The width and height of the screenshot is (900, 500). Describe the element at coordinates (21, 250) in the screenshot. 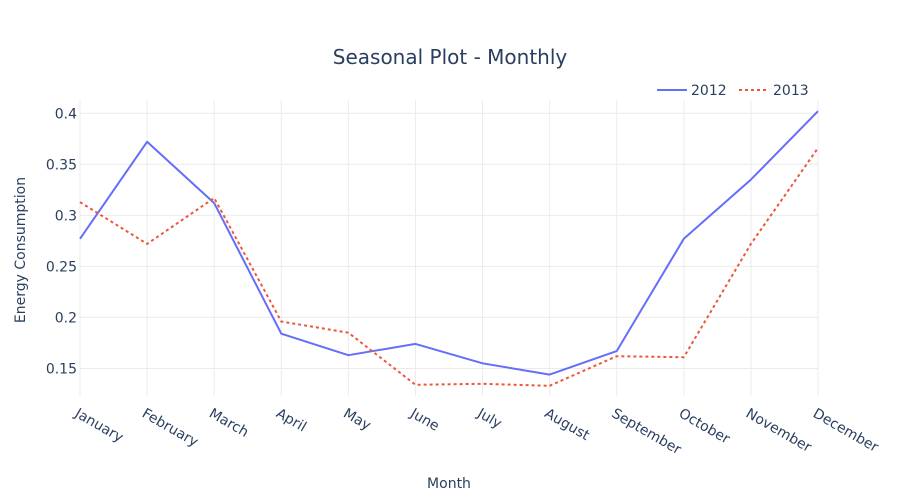

I see `y-axis-title: Energy Consumption` at that location.